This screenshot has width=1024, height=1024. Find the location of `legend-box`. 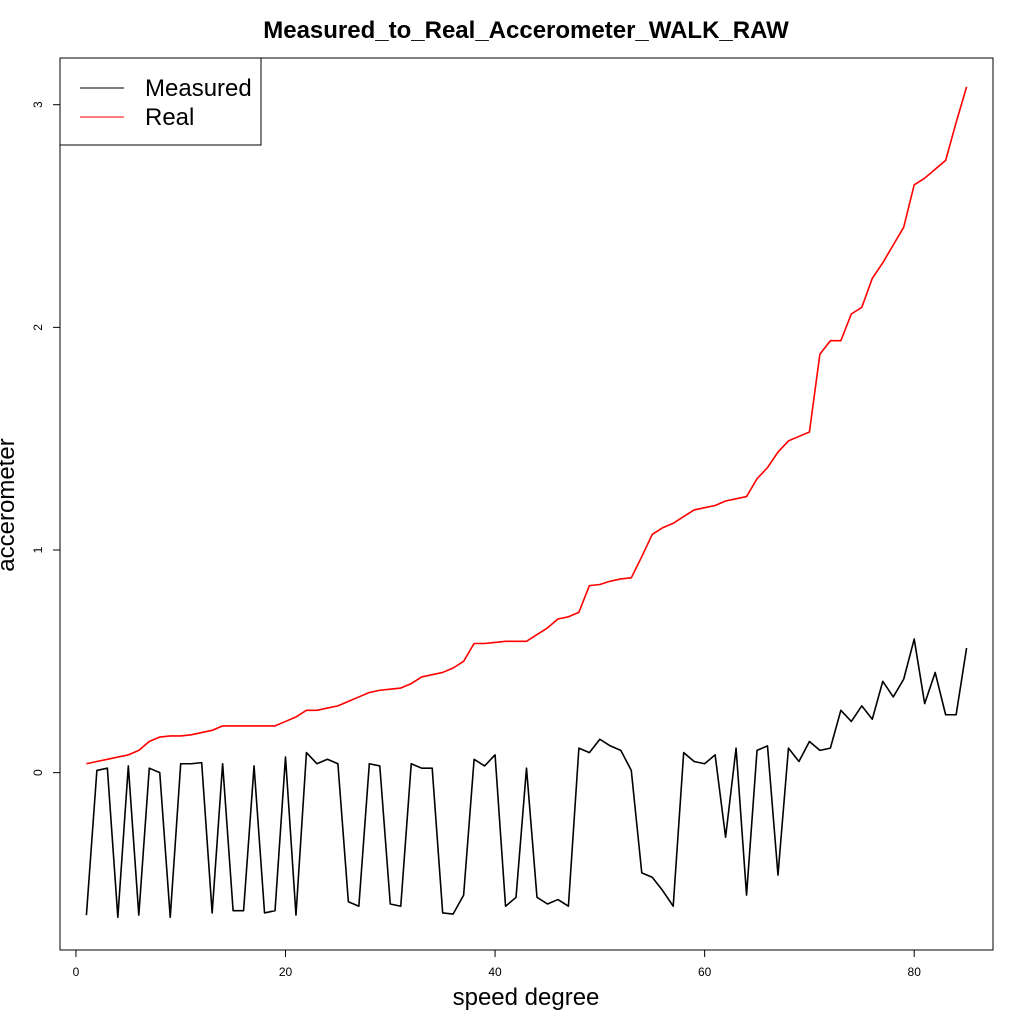

legend-box is located at coordinates (160, 101).